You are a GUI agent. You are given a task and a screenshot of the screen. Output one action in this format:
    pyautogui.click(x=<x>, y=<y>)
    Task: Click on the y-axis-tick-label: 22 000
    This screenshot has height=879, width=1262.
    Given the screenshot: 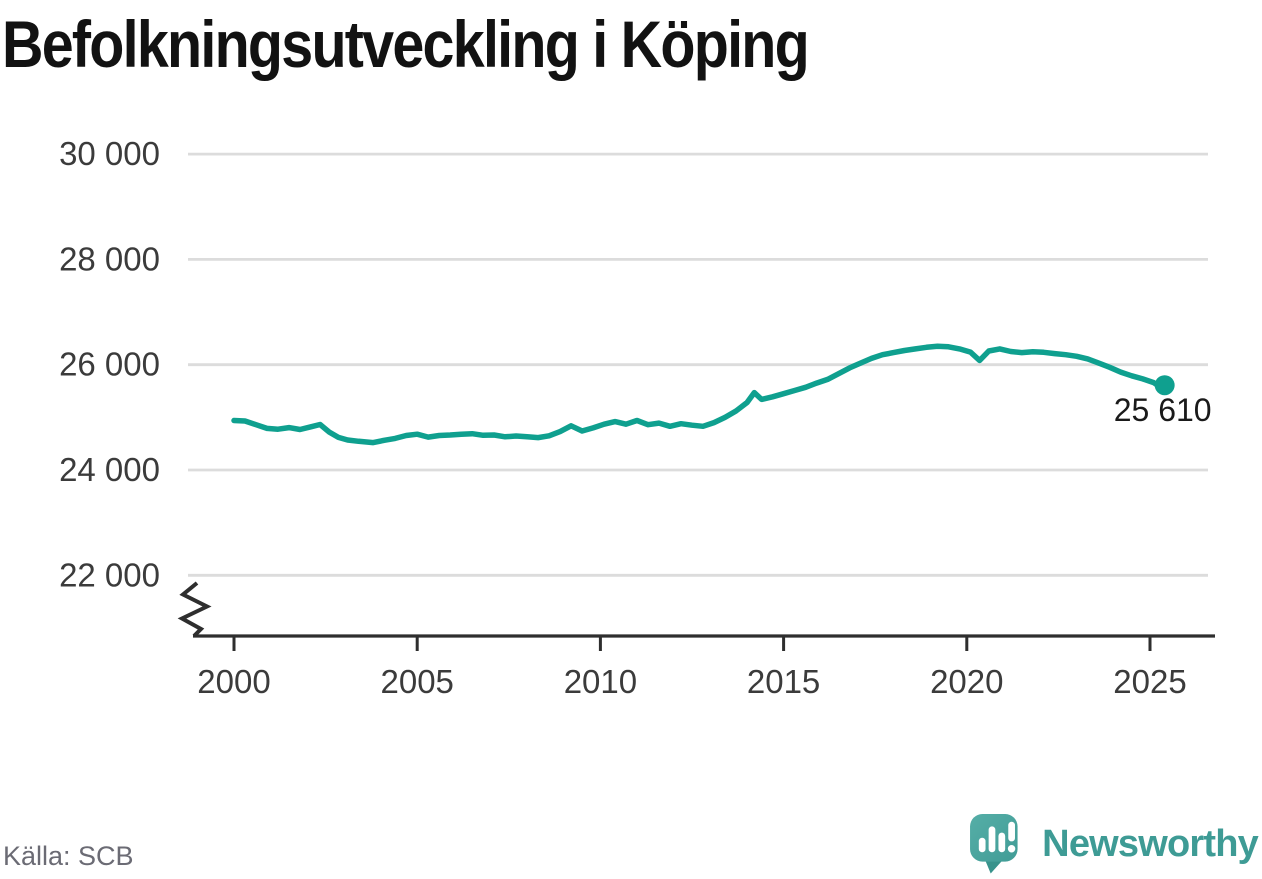 What is the action you would take?
    pyautogui.click(x=109, y=574)
    